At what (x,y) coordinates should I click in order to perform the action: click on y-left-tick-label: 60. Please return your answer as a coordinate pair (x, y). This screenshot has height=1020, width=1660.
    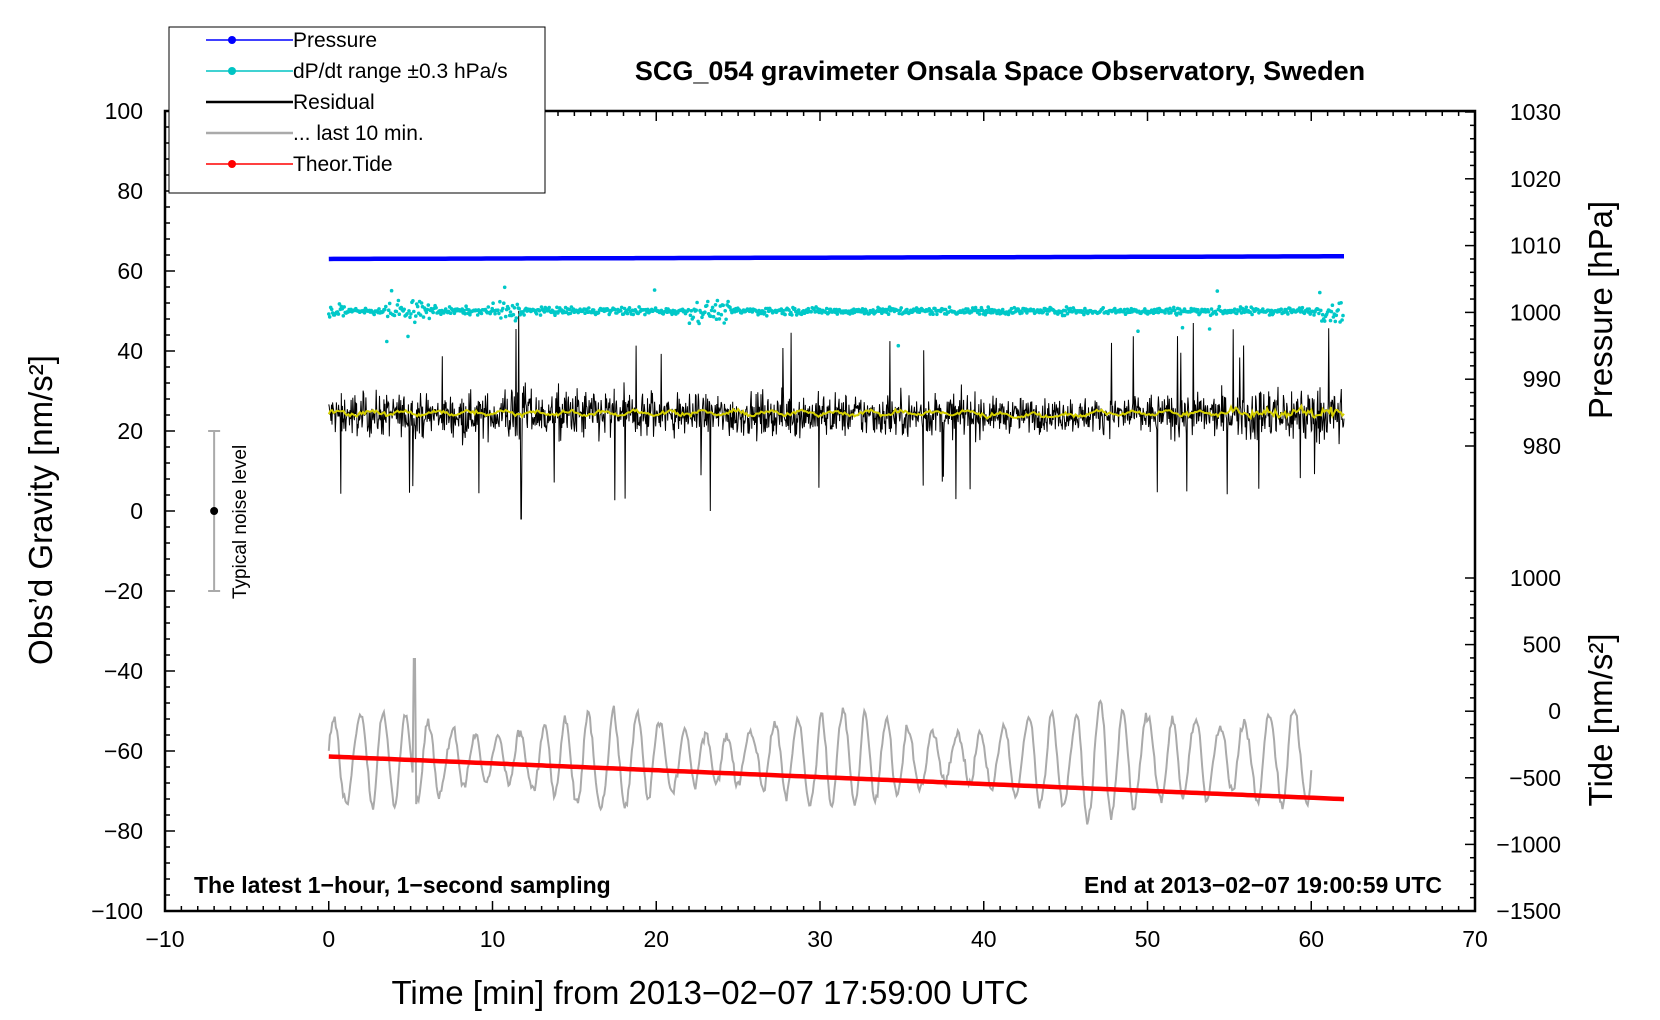
    Looking at the image, I should click on (130, 271).